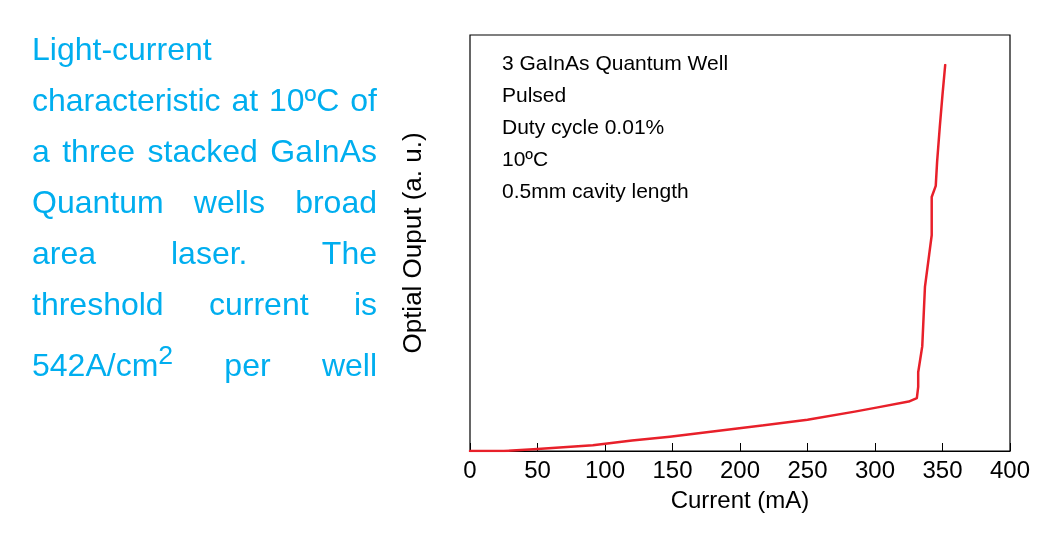 This screenshot has width=1047, height=534. What do you see at coordinates (525, 158) in the screenshot?
I see `annotation: 10ºC` at bounding box center [525, 158].